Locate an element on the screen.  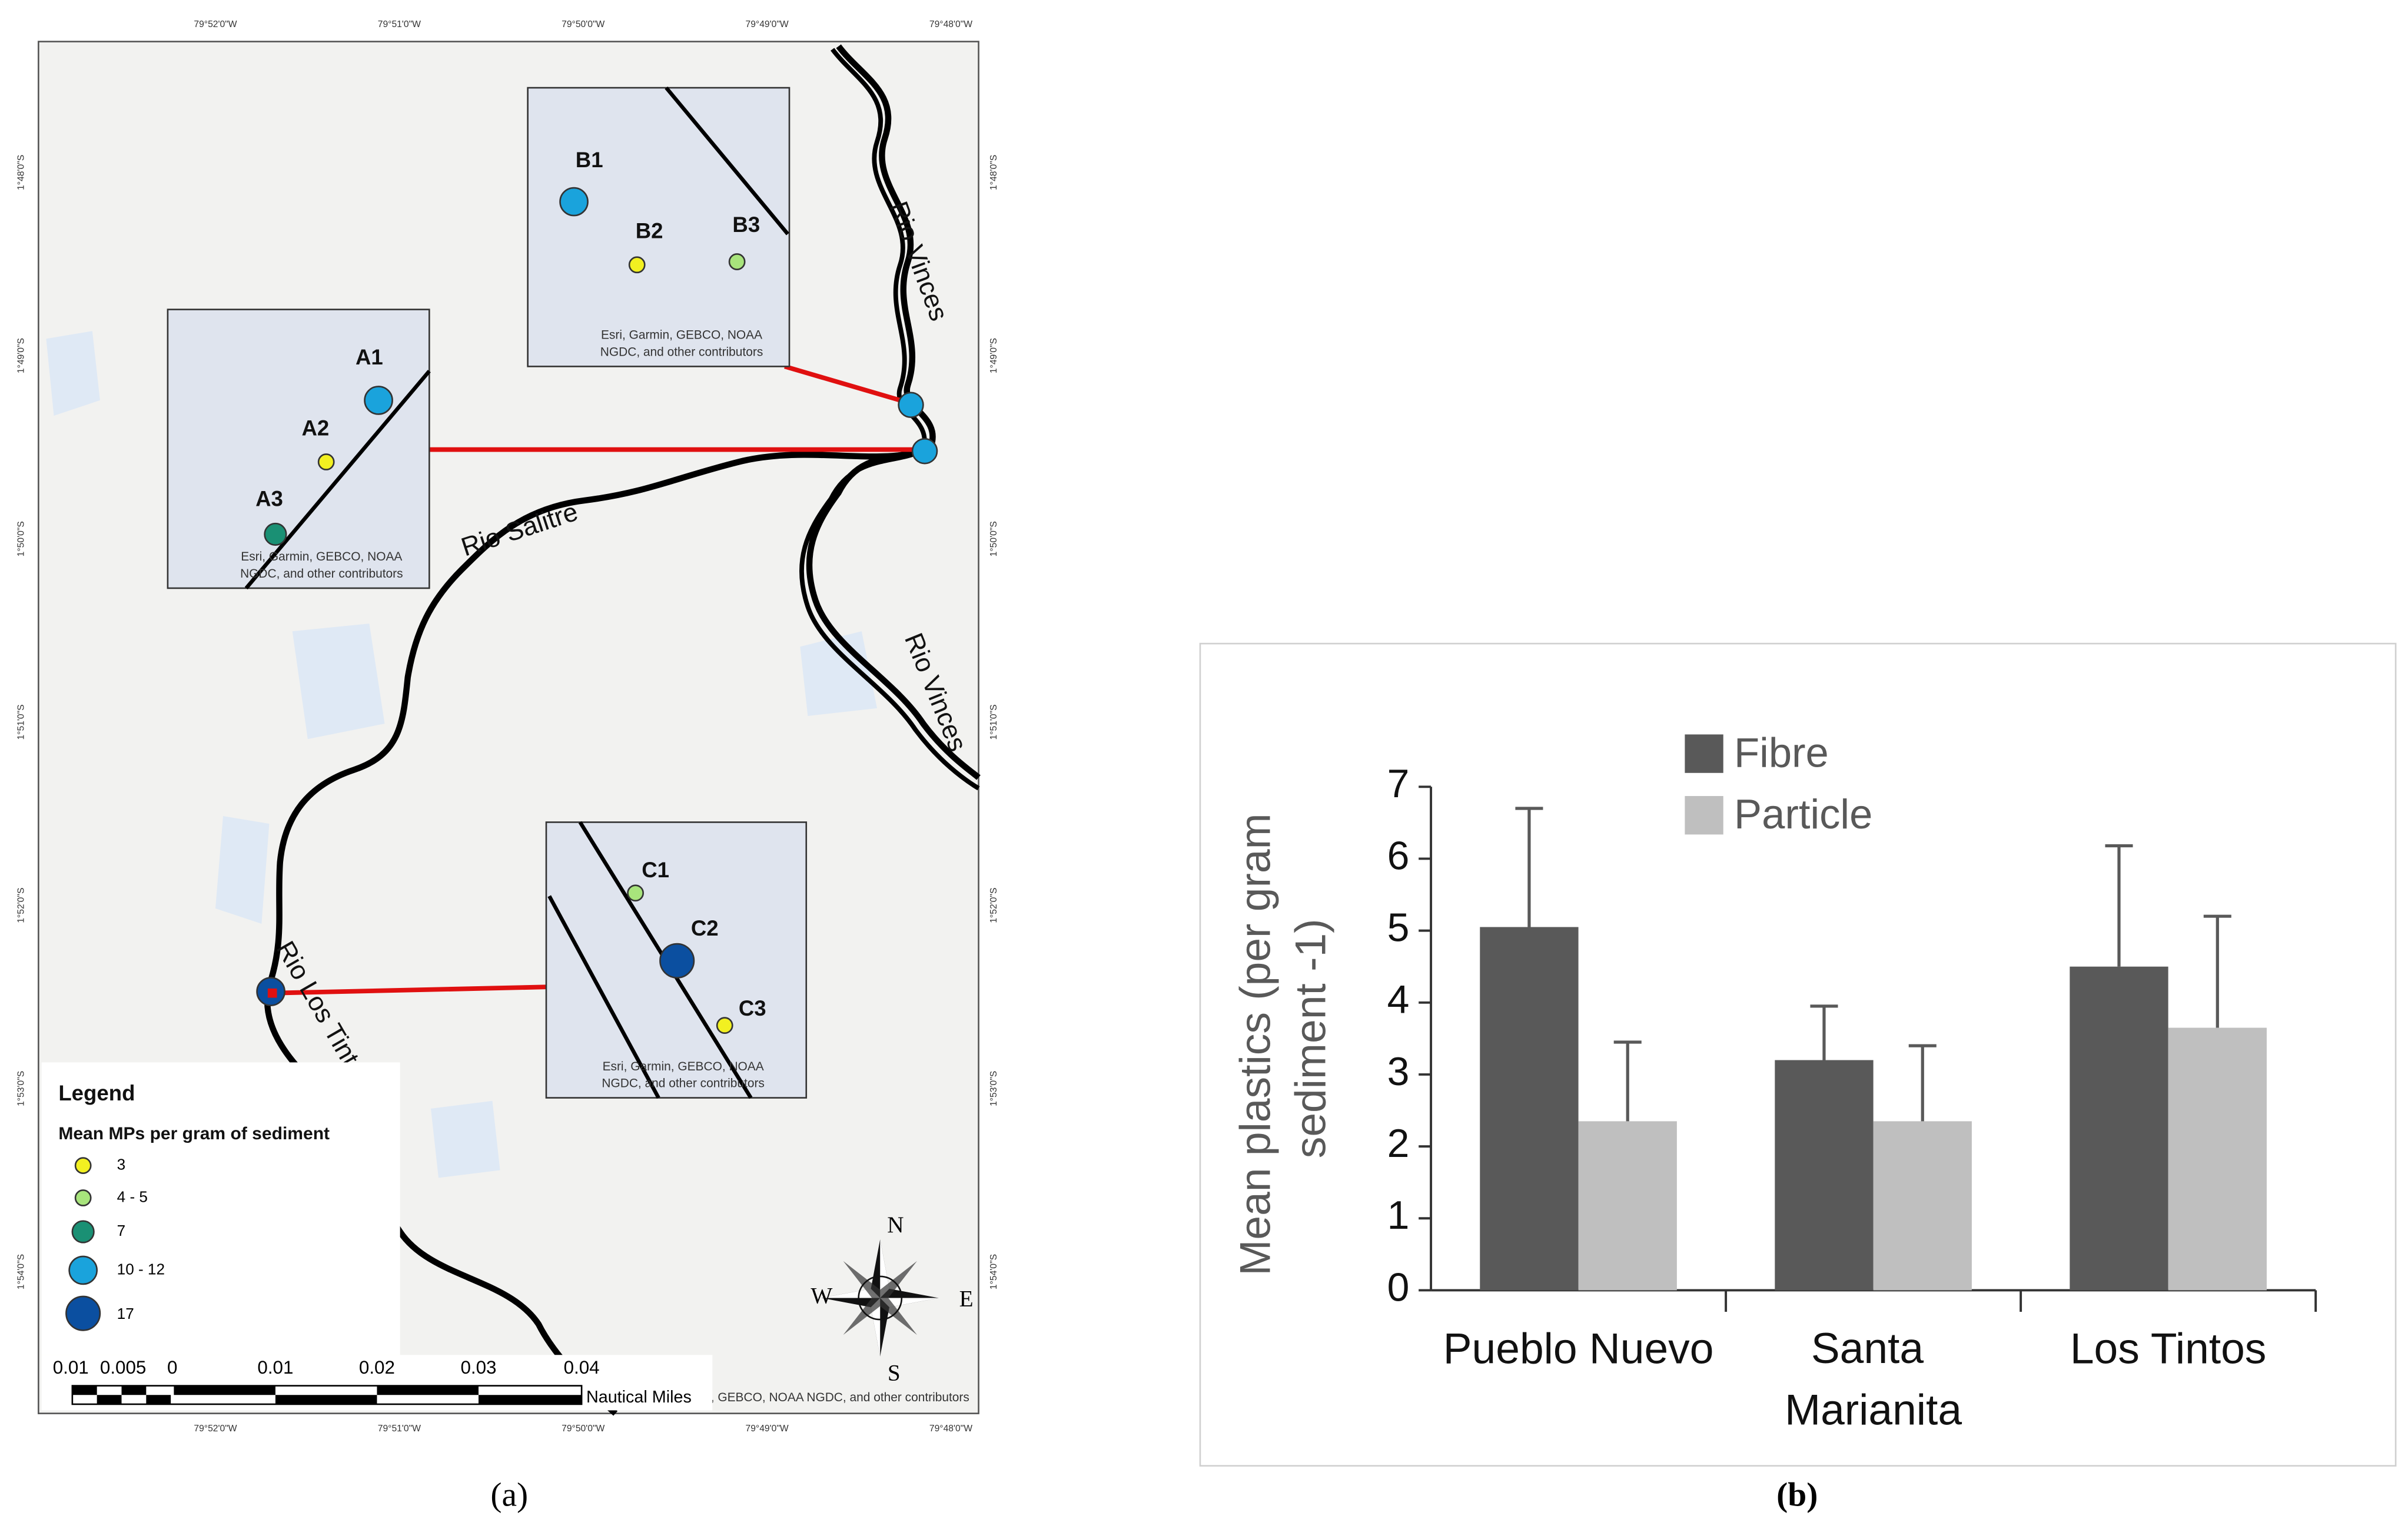
y-tick-label: 0 is located at coordinates (1398, 1287).